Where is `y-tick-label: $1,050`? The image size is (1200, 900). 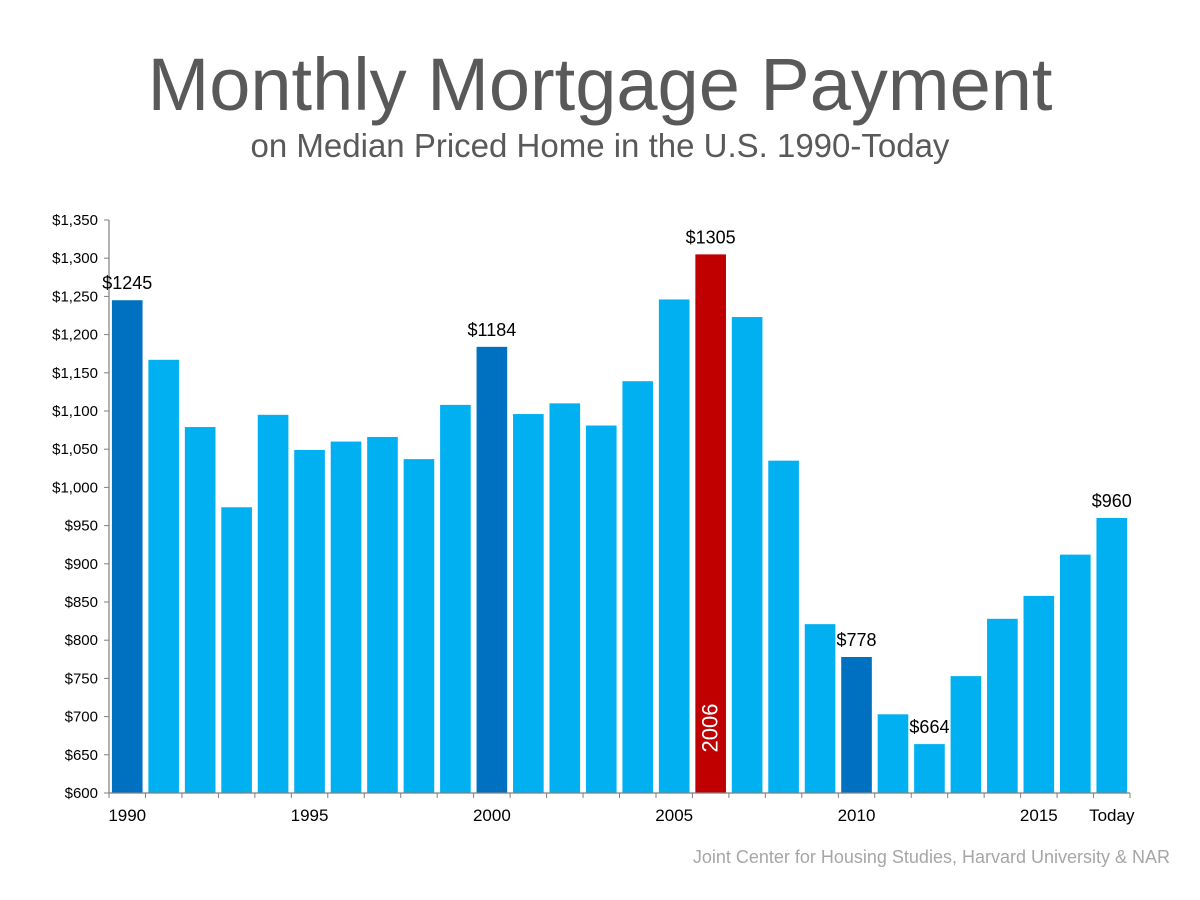
y-tick-label: $1,050 is located at coordinates (75, 449).